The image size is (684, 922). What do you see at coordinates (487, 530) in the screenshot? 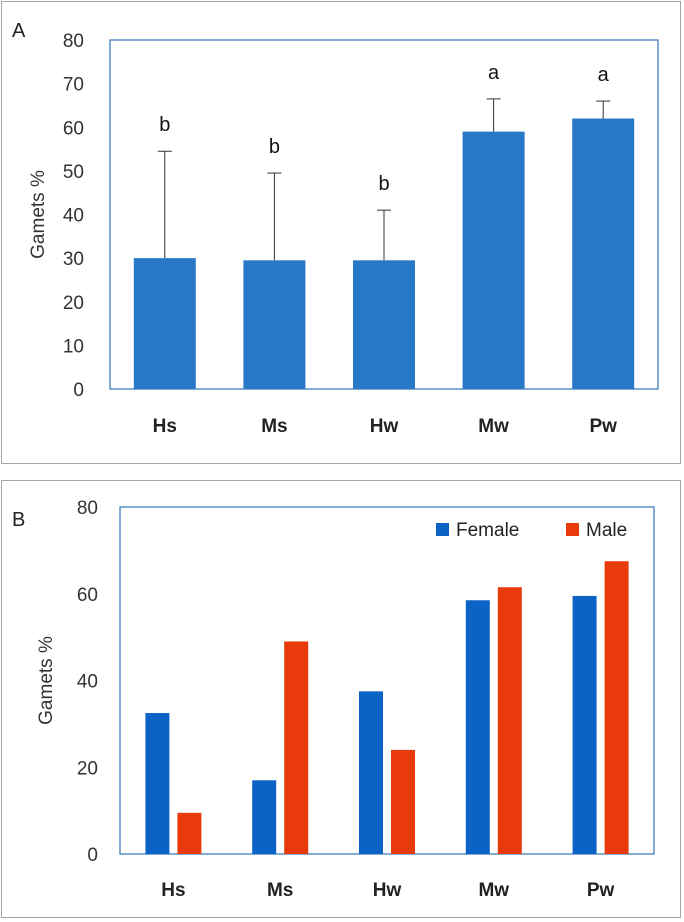
I see `legend-label-female: Female` at bounding box center [487, 530].